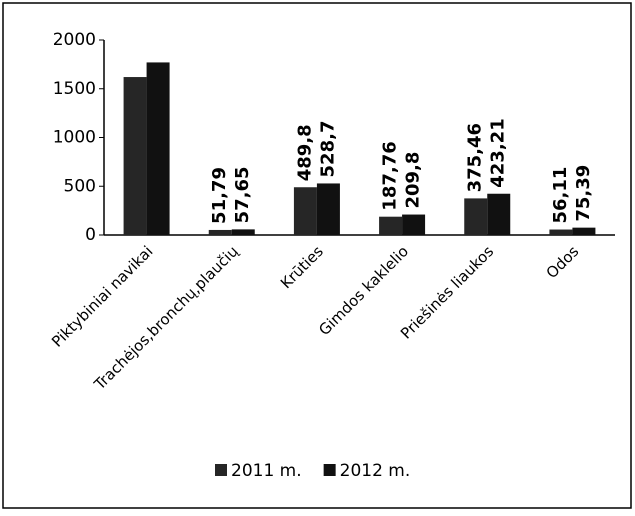 The width and height of the screenshot is (635, 516). I want to click on legend-label: 2011 m., so click(266, 471).